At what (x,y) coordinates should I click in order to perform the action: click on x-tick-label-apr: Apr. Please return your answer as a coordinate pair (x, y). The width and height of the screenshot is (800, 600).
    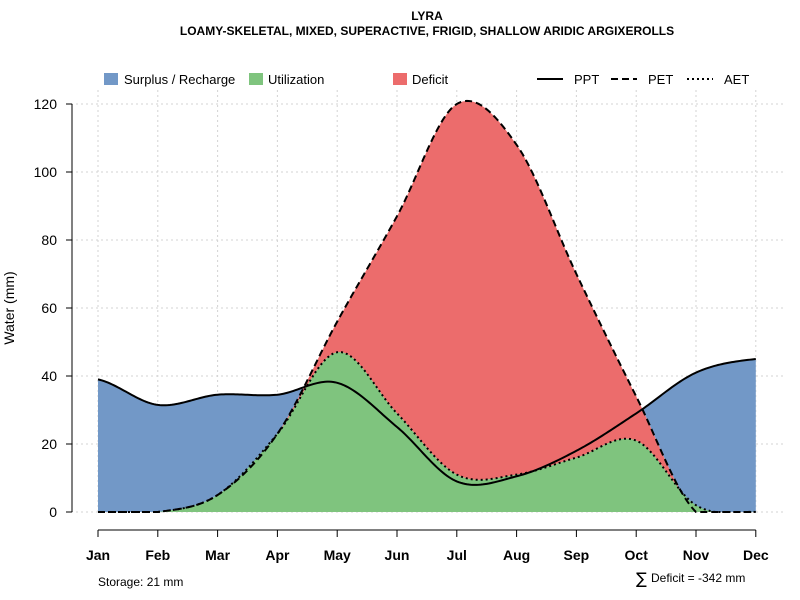
    Looking at the image, I should click on (277, 555).